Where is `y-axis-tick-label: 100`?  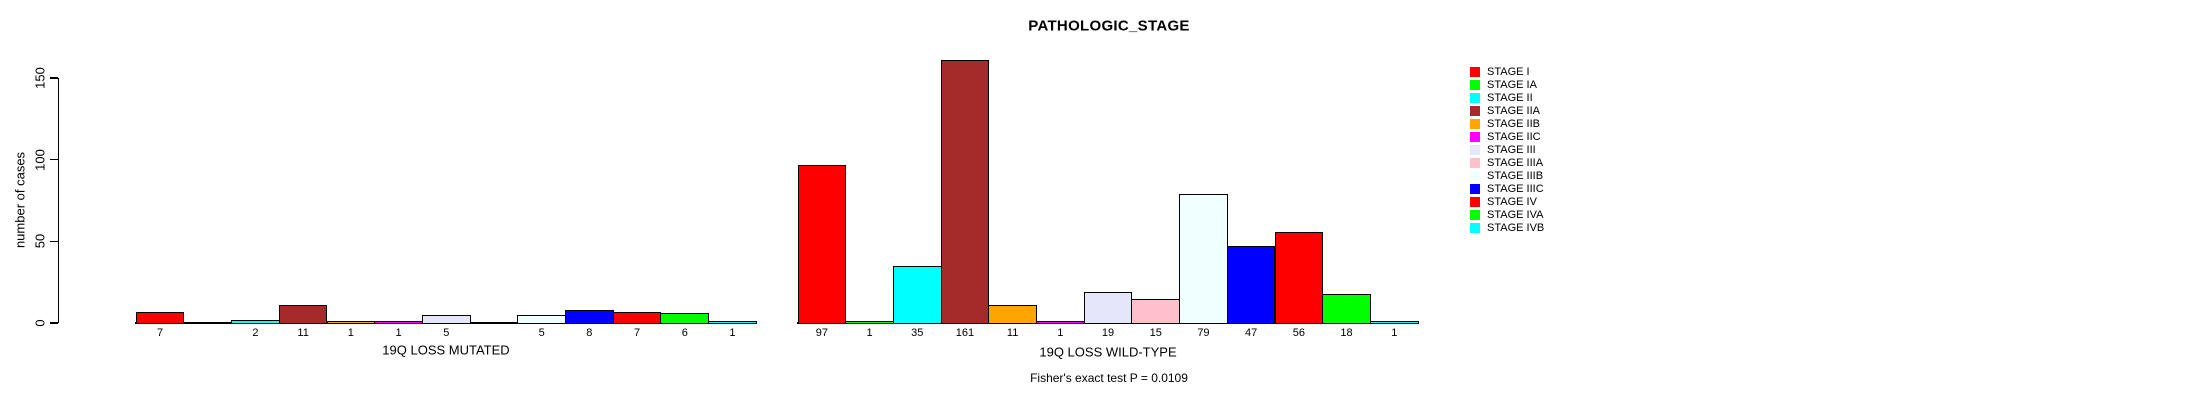 y-axis-tick-label: 100 is located at coordinates (40, 159).